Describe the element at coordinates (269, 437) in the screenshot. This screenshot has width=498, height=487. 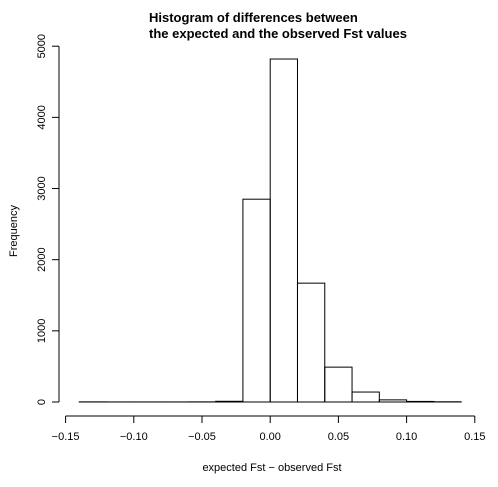
I see `x-tick-label: 0.00` at that location.